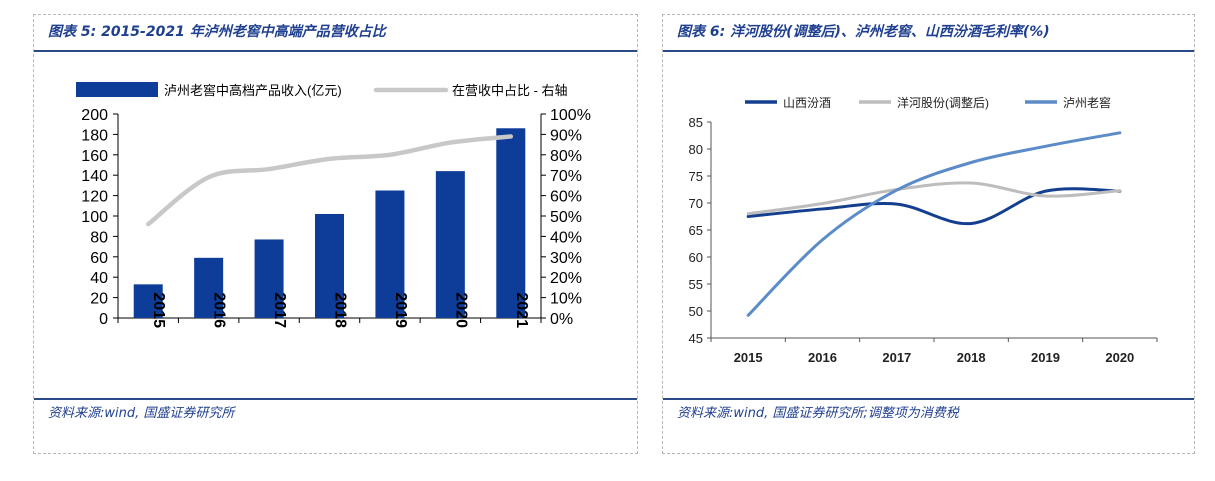 The image size is (1215, 481). Describe the element at coordinates (329, 180) in the screenshot. I see `share-line` at that location.